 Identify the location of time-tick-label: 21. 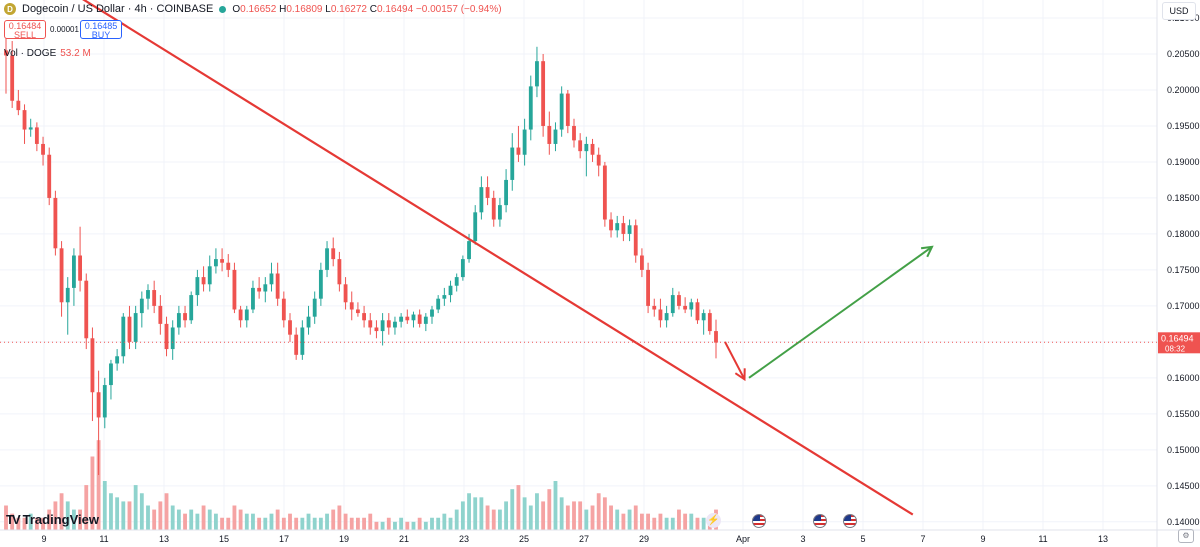
(404, 539).